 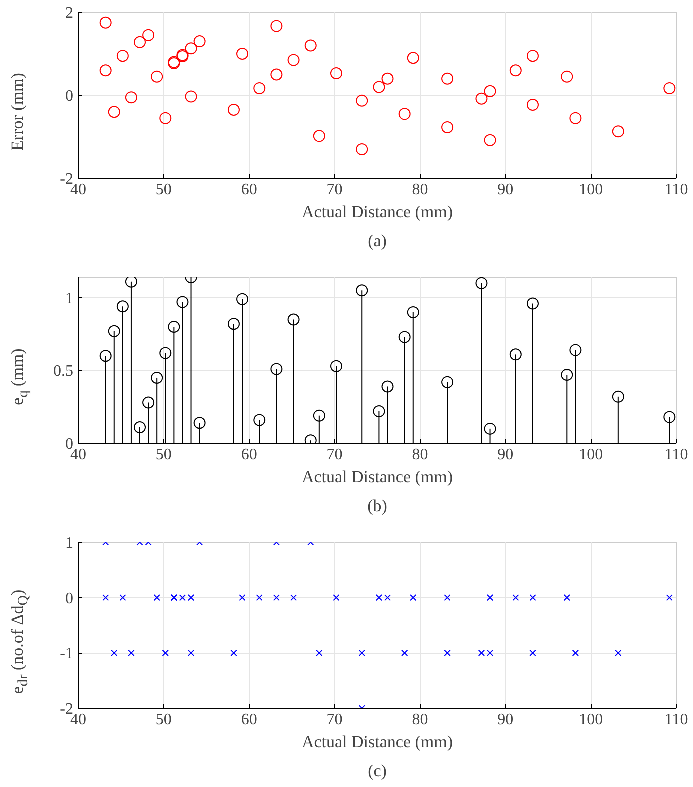 What do you see at coordinates (506, 455) in the screenshot?
I see `x-tick-label: 90` at bounding box center [506, 455].